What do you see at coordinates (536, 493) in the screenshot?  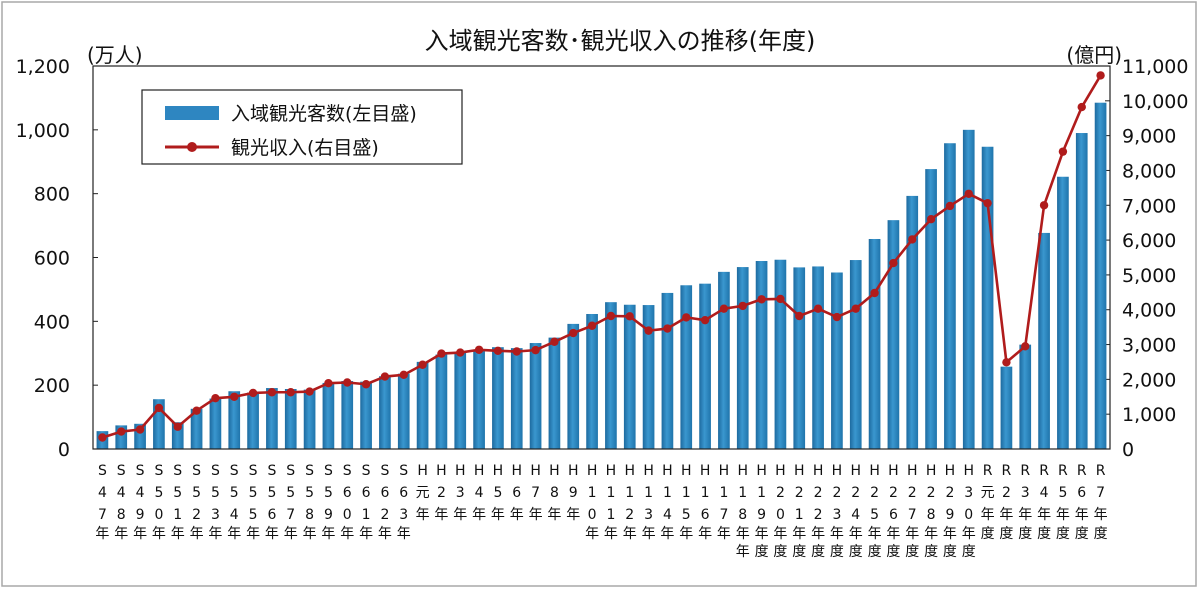 I see `category-label: H 7 年` at bounding box center [536, 493].